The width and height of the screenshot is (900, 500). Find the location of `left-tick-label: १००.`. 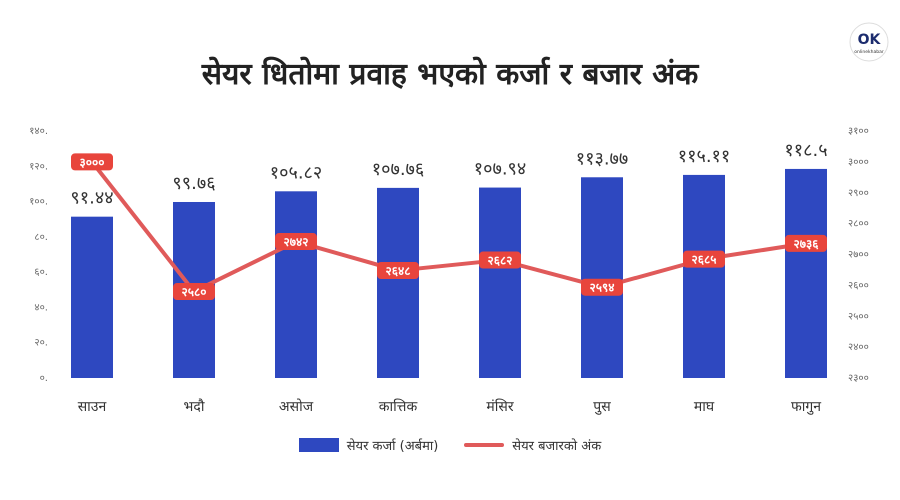

left-tick-label: १००. is located at coordinates (38, 202).